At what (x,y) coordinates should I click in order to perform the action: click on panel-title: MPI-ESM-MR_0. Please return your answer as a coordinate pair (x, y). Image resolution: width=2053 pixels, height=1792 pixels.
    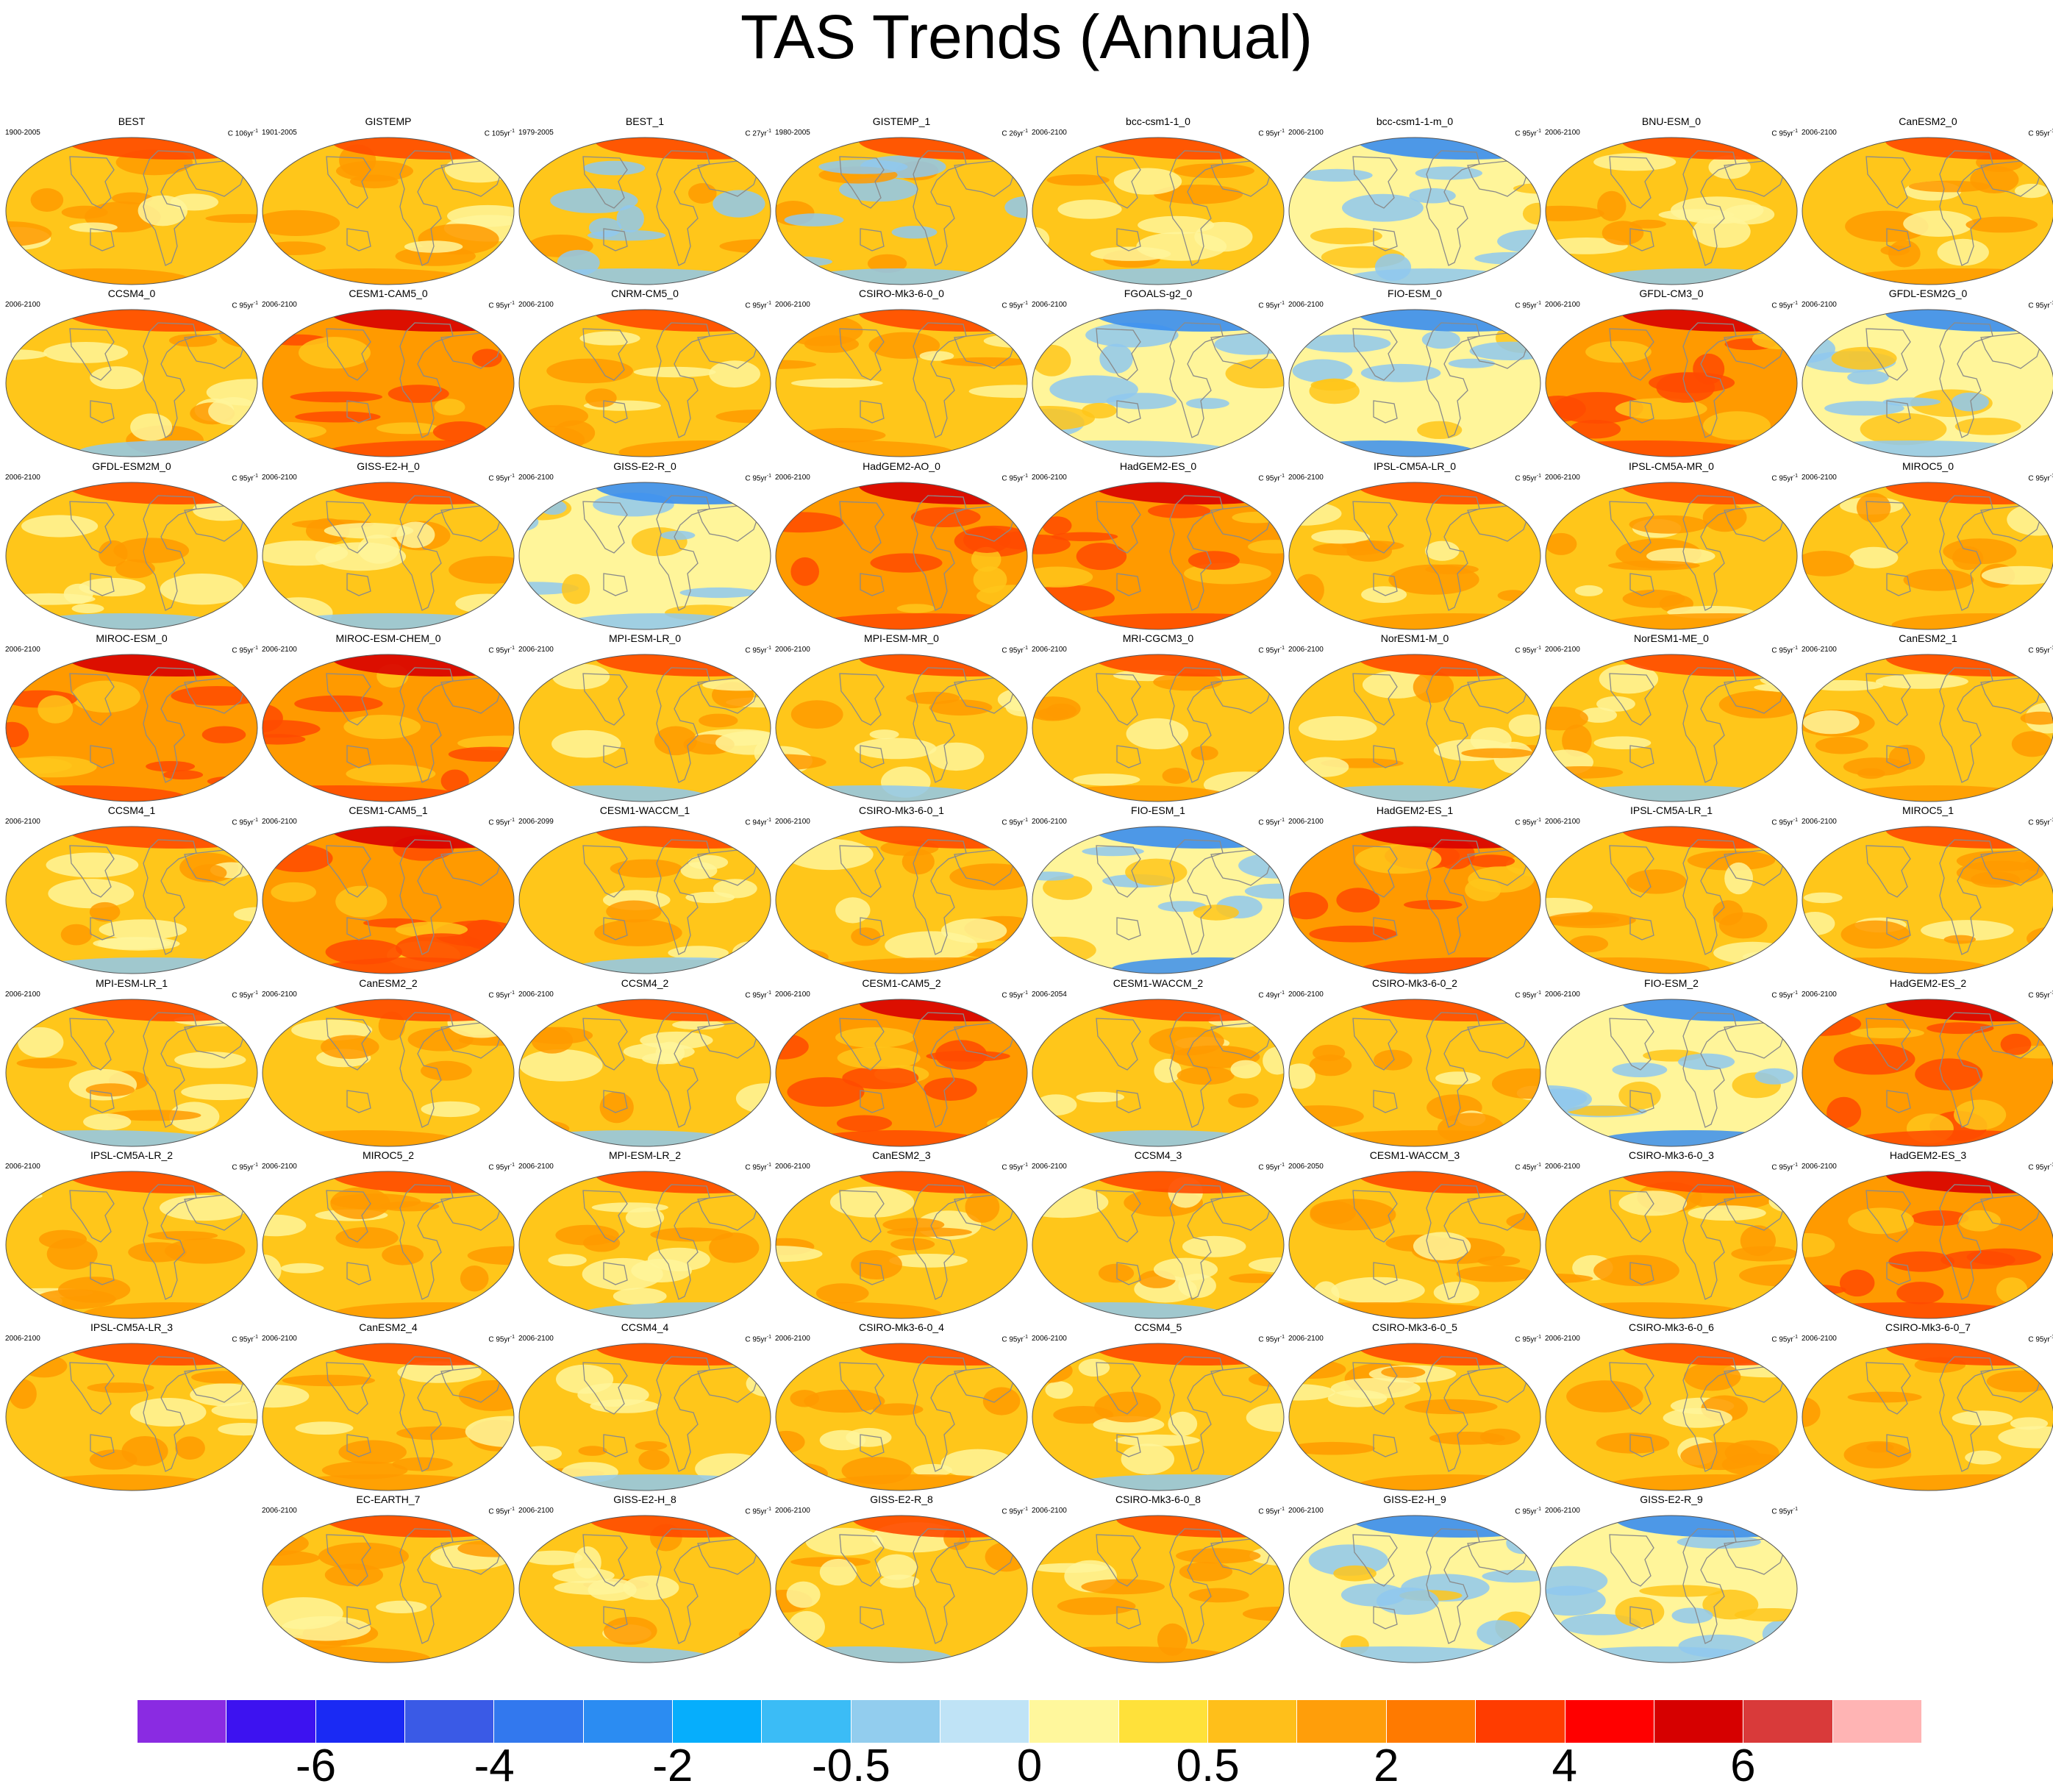
    Looking at the image, I should click on (901, 638).